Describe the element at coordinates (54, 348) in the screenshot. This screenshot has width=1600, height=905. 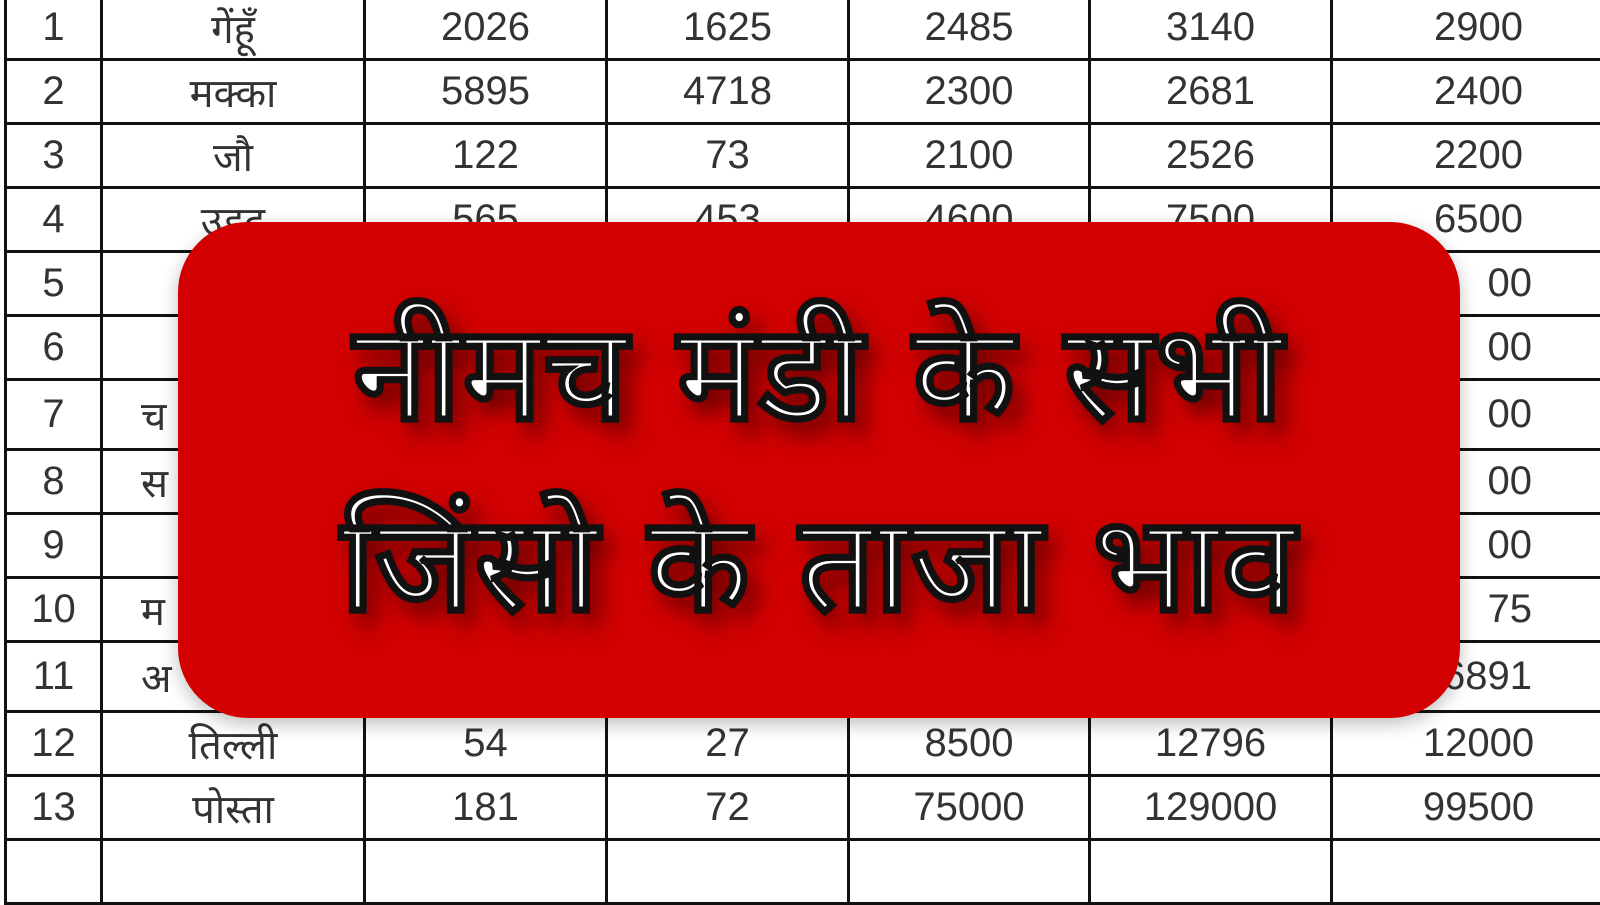
I see `cell-no: 6` at that location.